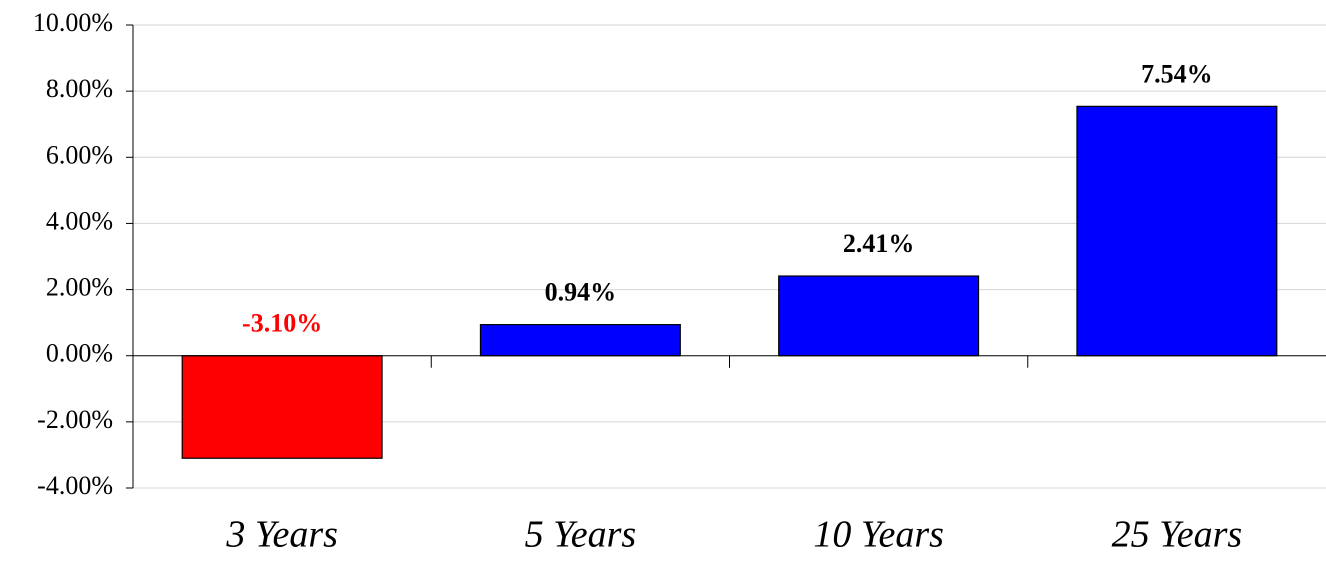  I want to click on x-axis-category-label: 25 Years, so click(1177, 535).